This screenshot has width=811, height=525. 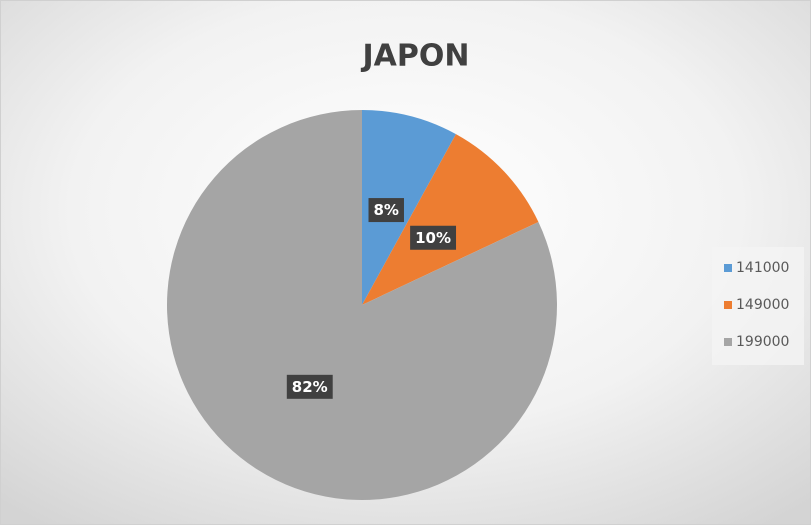 I want to click on legend-label: 149000, so click(x=762, y=305).